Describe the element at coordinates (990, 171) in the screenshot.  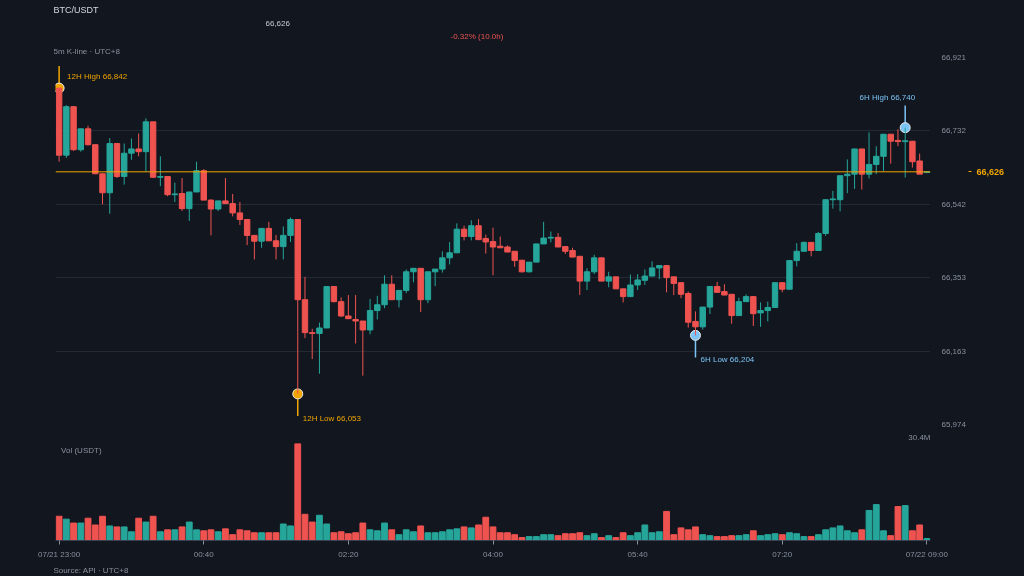
I see `ref-line-label: 66,626` at that location.